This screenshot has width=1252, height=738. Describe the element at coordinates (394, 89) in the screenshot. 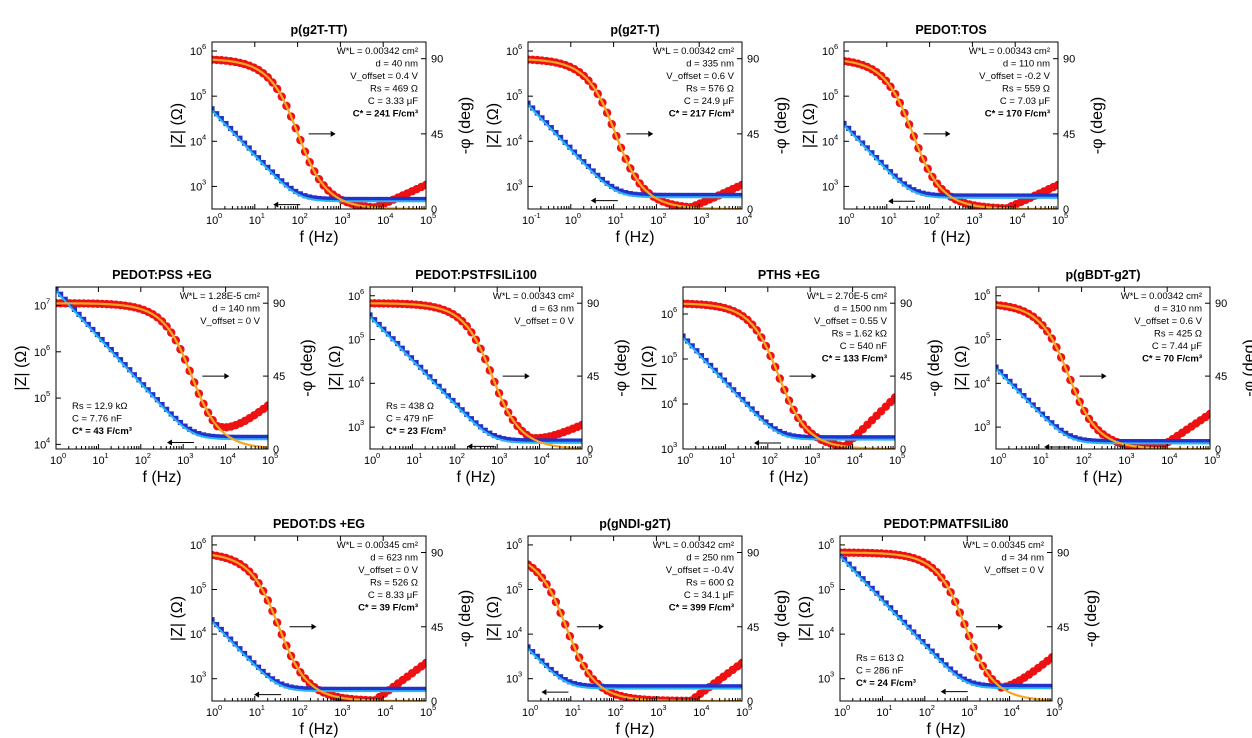

I see `rs-annotation: Rs = 469 Ω` at that location.